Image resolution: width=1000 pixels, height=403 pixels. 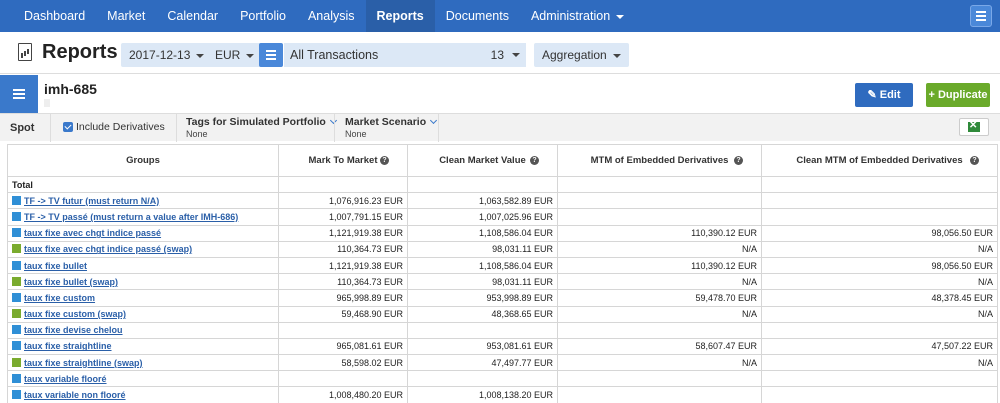 What do you see at coordinates (93, 233) in the screenshot?
I see `group-link: taux fixe avec chgt indice passé` at bounding box center [93, 233].